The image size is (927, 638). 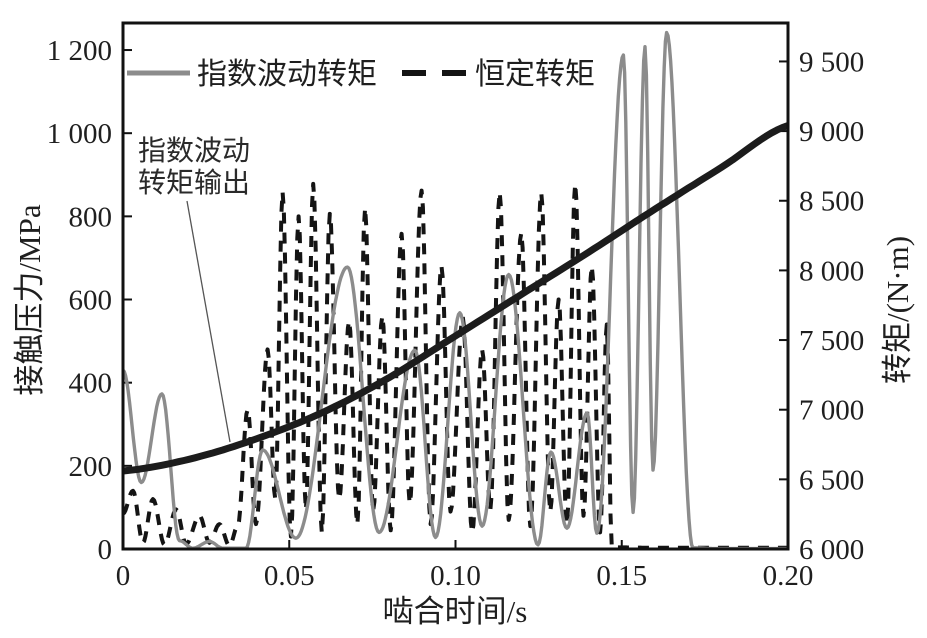 I want to click on annotation-line-1: 指数波动, so click(x=194, y=151).